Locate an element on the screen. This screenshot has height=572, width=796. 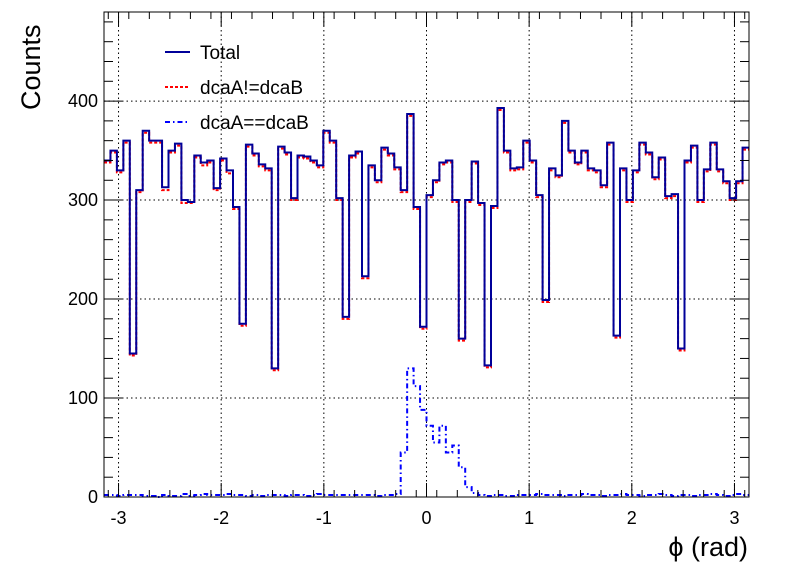
x-tick-label: 0 is located at coordinates (426, 518).